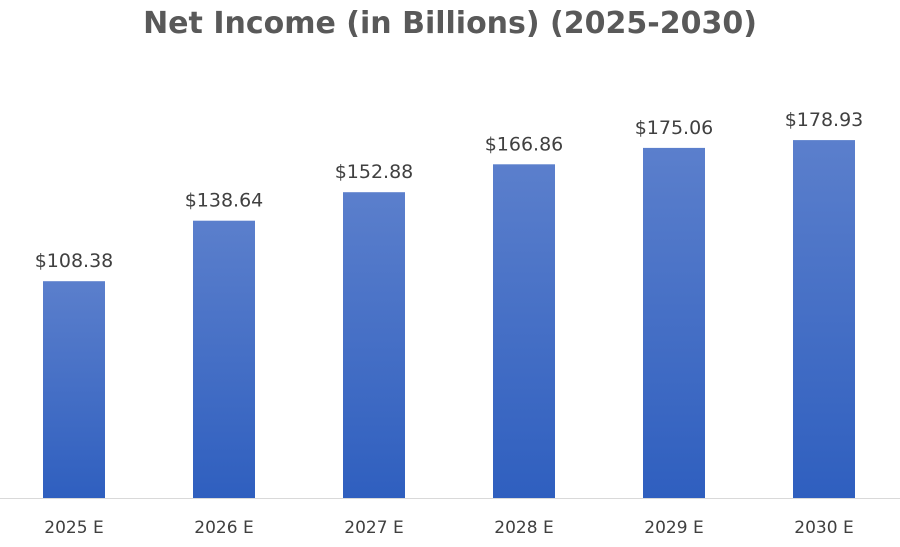 This screenshot has width=900, height=547. I want to click on data-label-2027-e: $152.88, so click(374, 172).